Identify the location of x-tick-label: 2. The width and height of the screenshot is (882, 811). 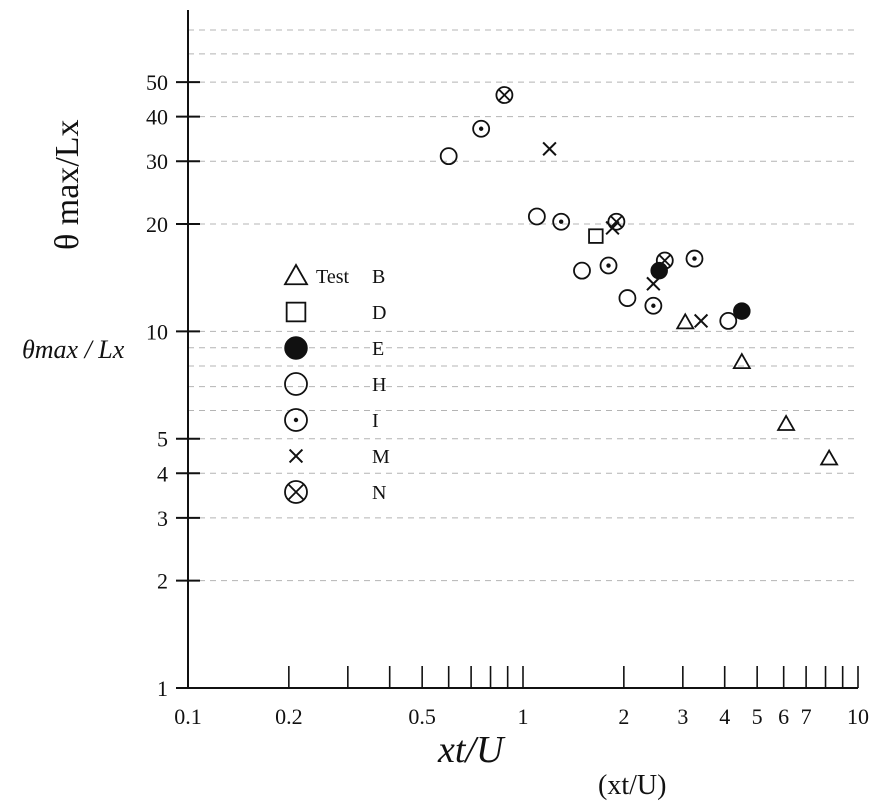
(623, 716).